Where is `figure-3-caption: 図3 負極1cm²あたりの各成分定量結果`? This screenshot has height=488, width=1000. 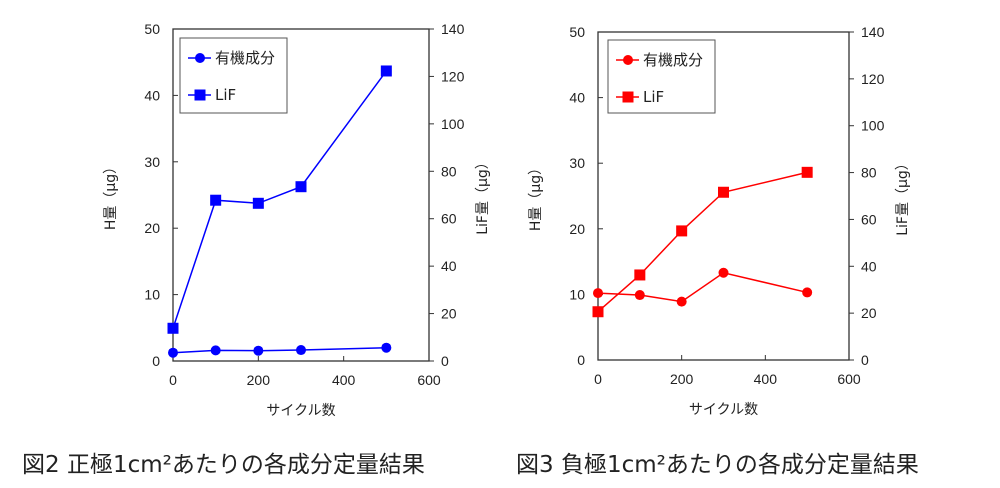 figure-3-caption: 図3 負極1cm²あたりの各成分定量結果 is located at coordinates (717, 465).